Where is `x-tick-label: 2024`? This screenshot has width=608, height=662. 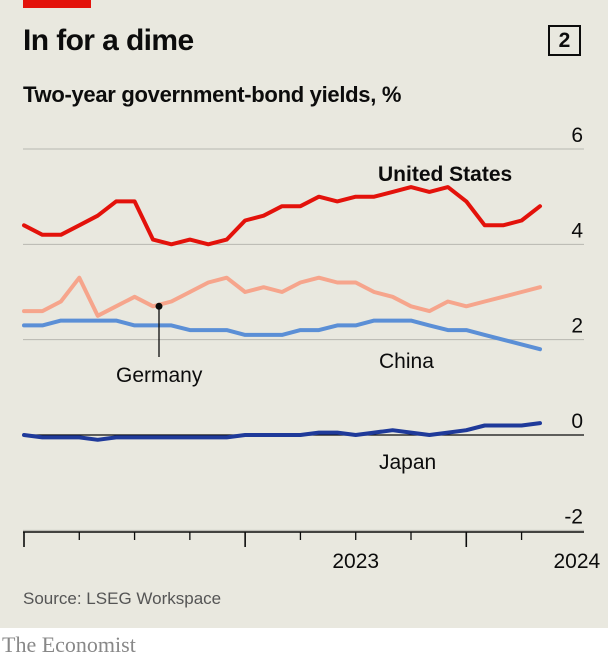
x-tick-label: 2024 is located at coordinates (576, 561).